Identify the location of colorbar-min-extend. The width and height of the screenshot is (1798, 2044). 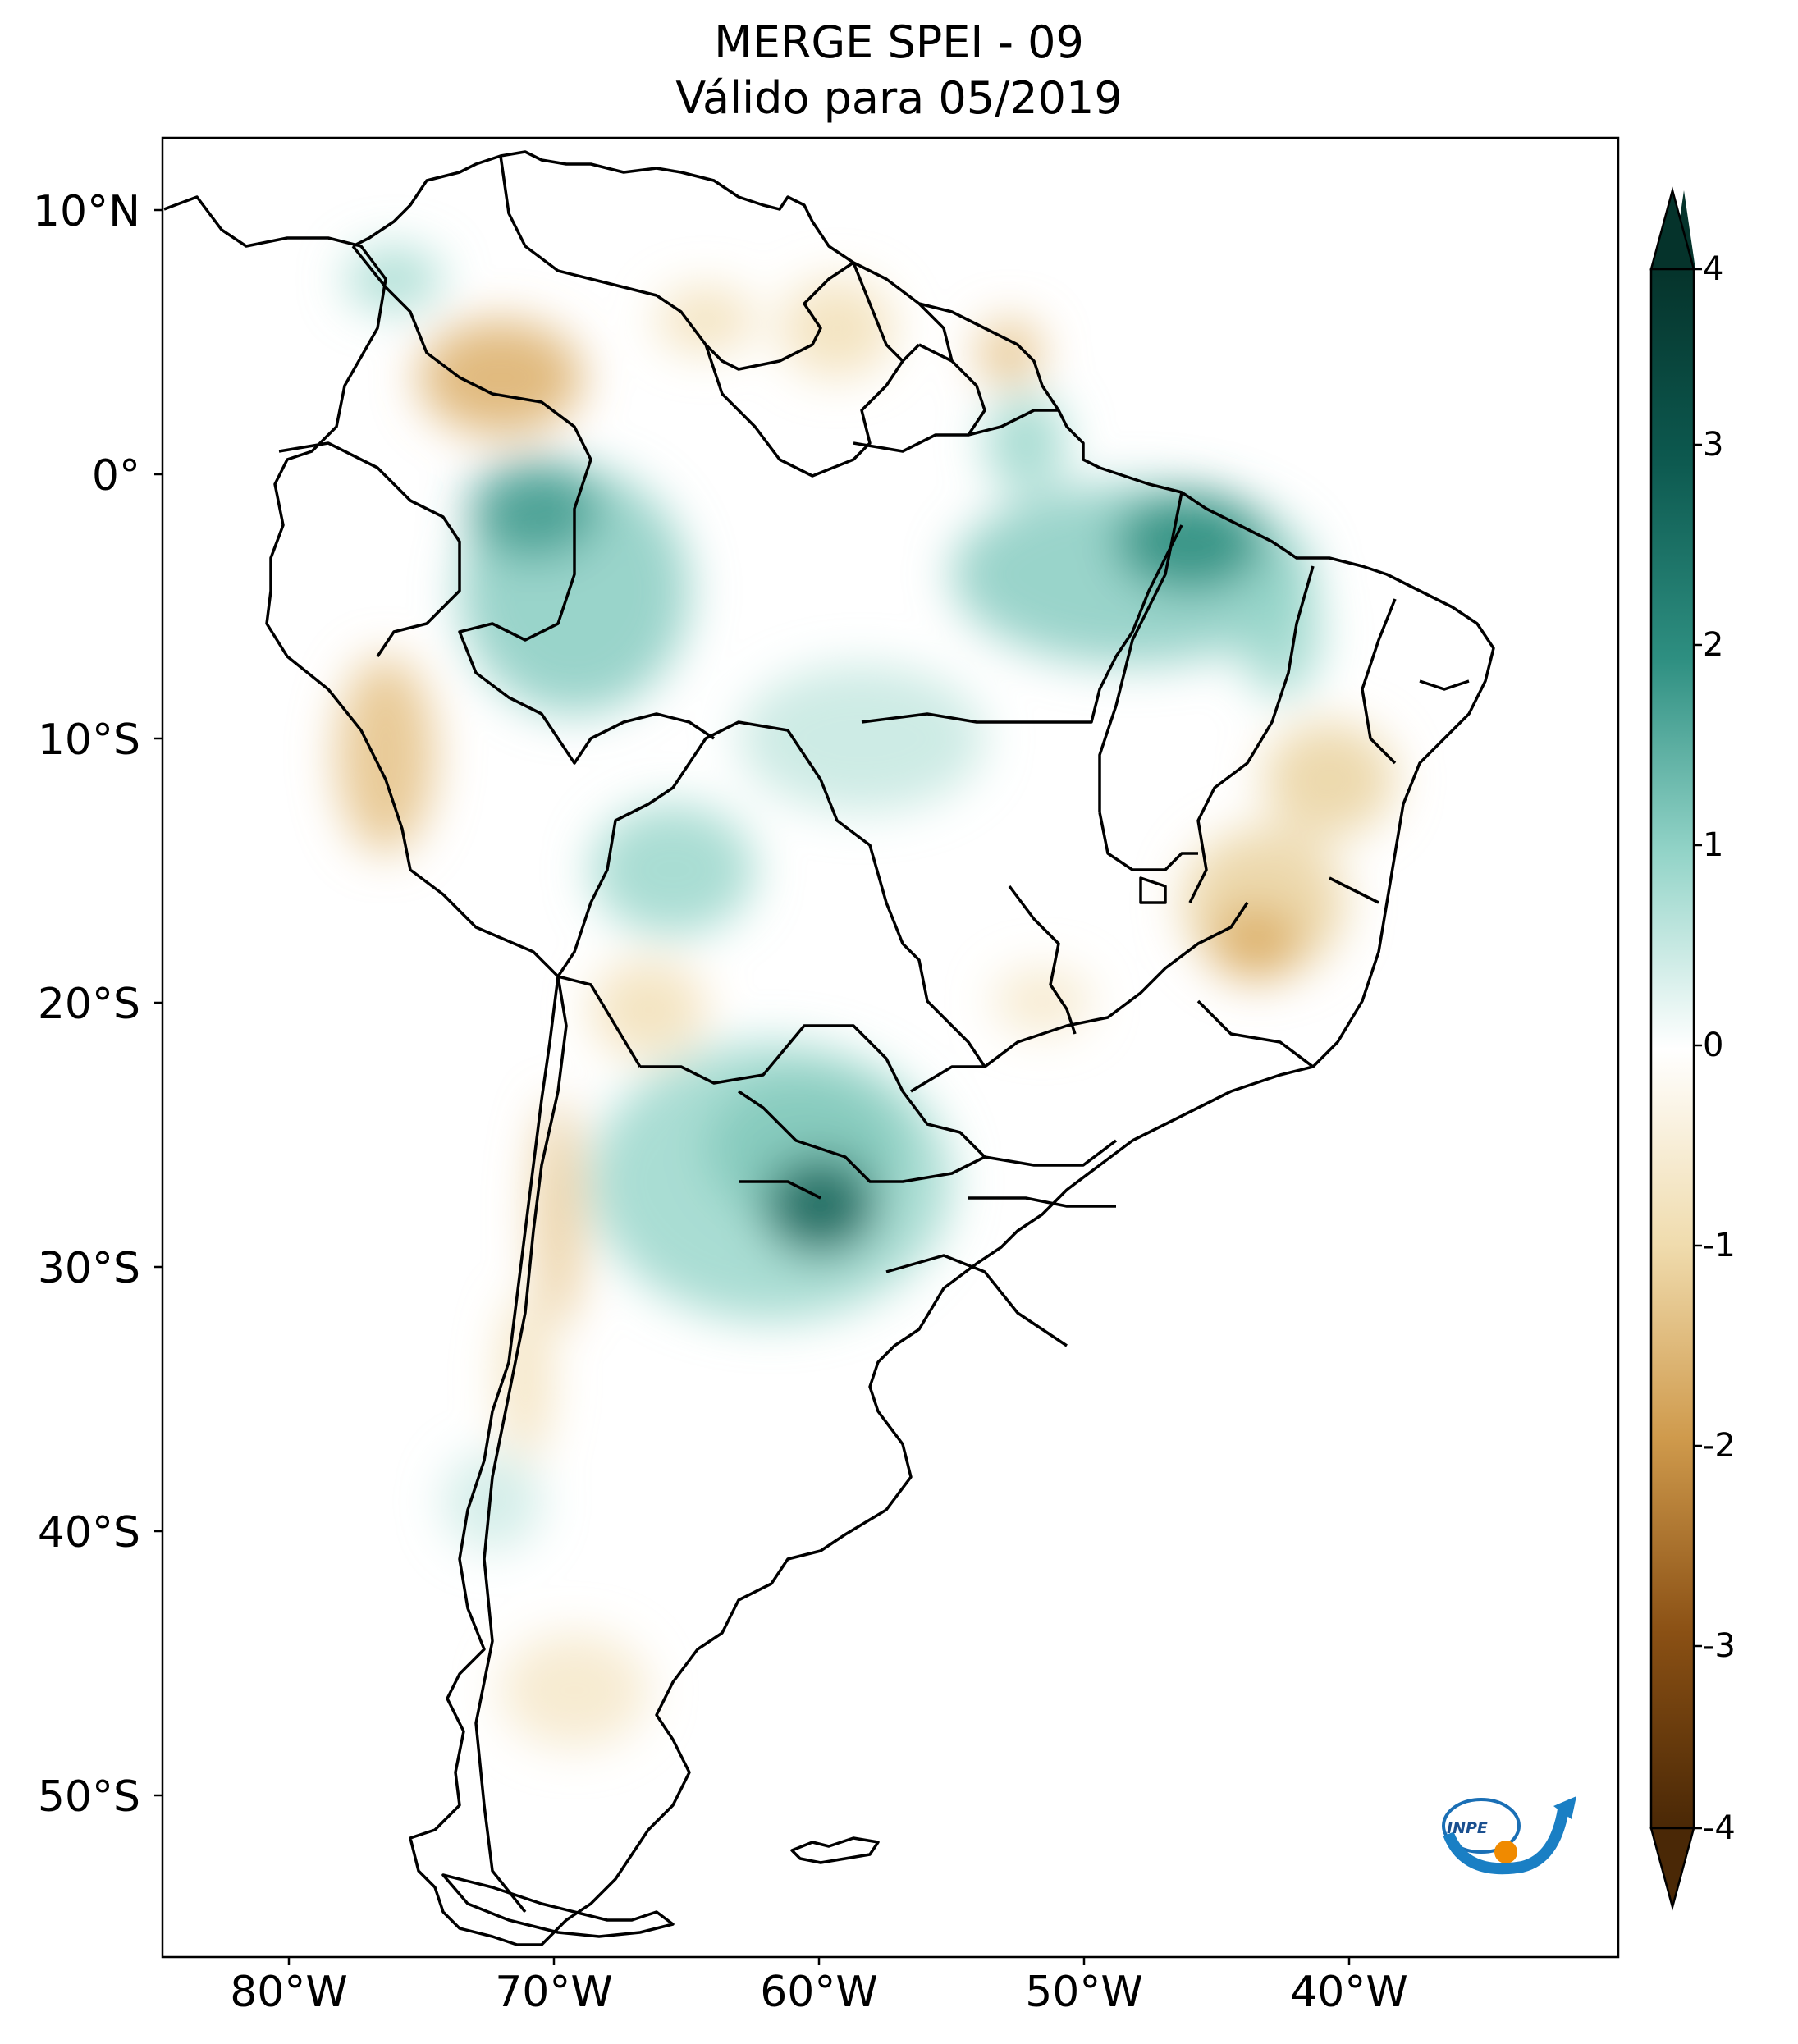
(1672, 1869).